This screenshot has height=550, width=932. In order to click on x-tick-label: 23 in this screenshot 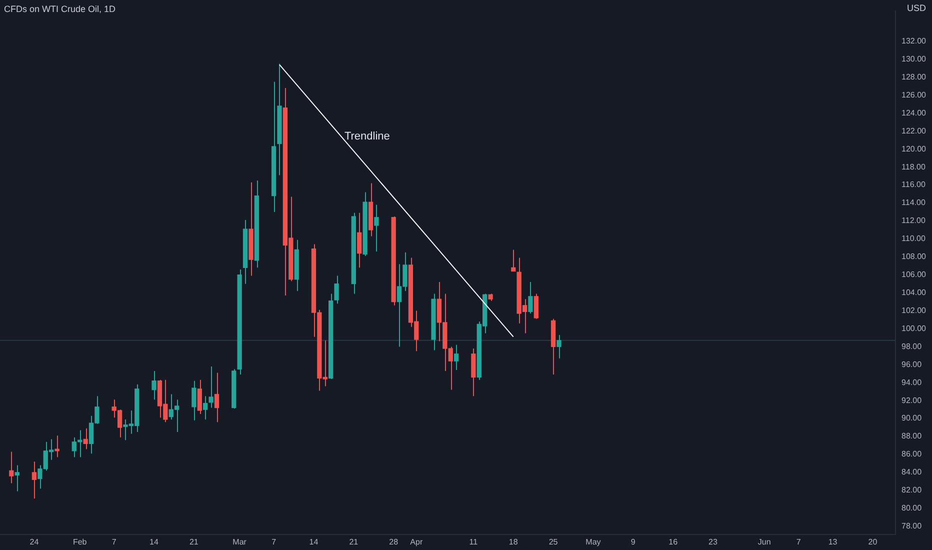, I will do `click(713, 541)`.